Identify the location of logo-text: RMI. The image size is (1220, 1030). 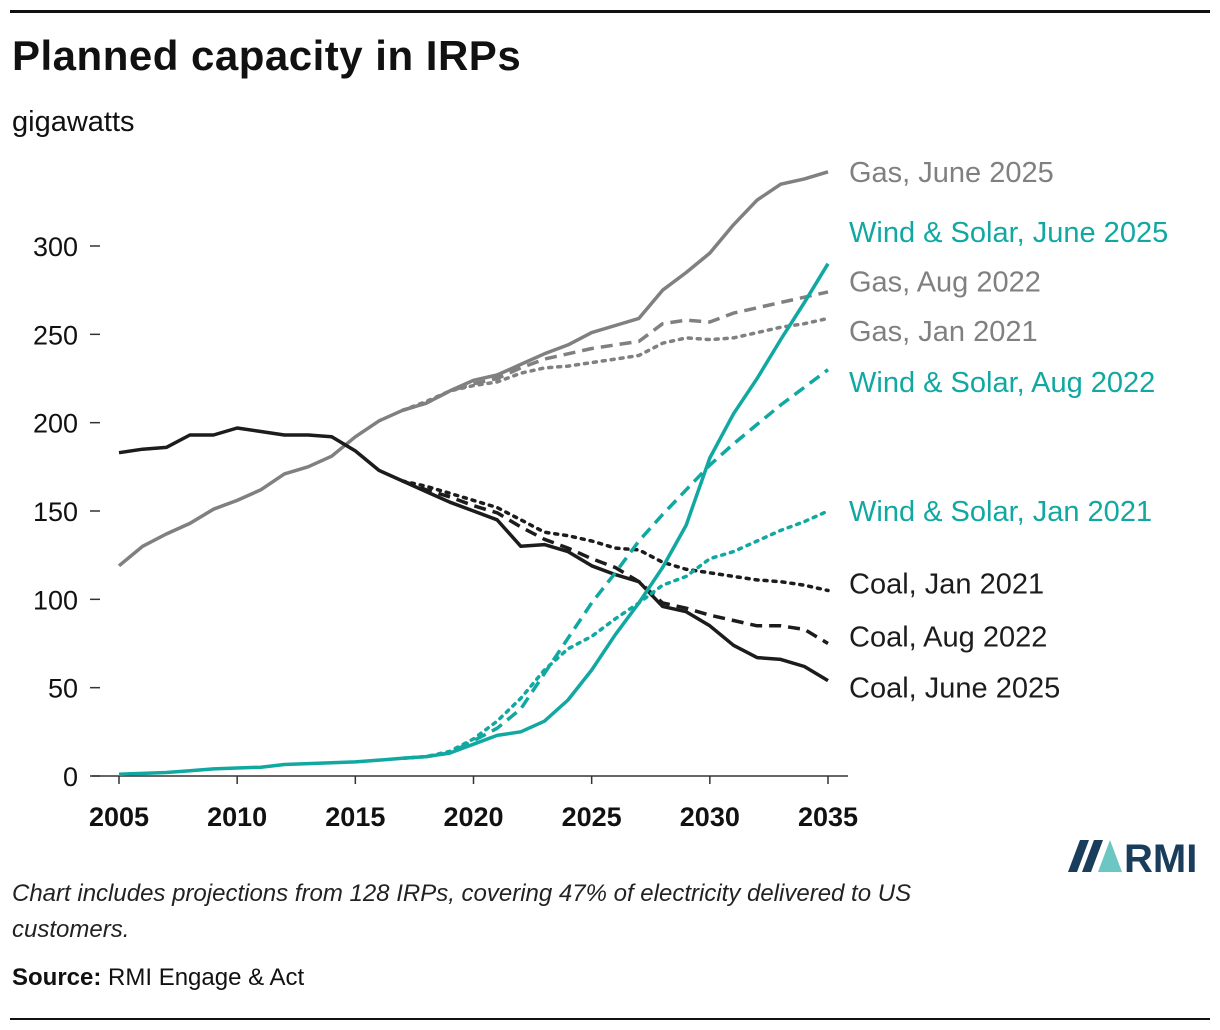
(1160, 856).